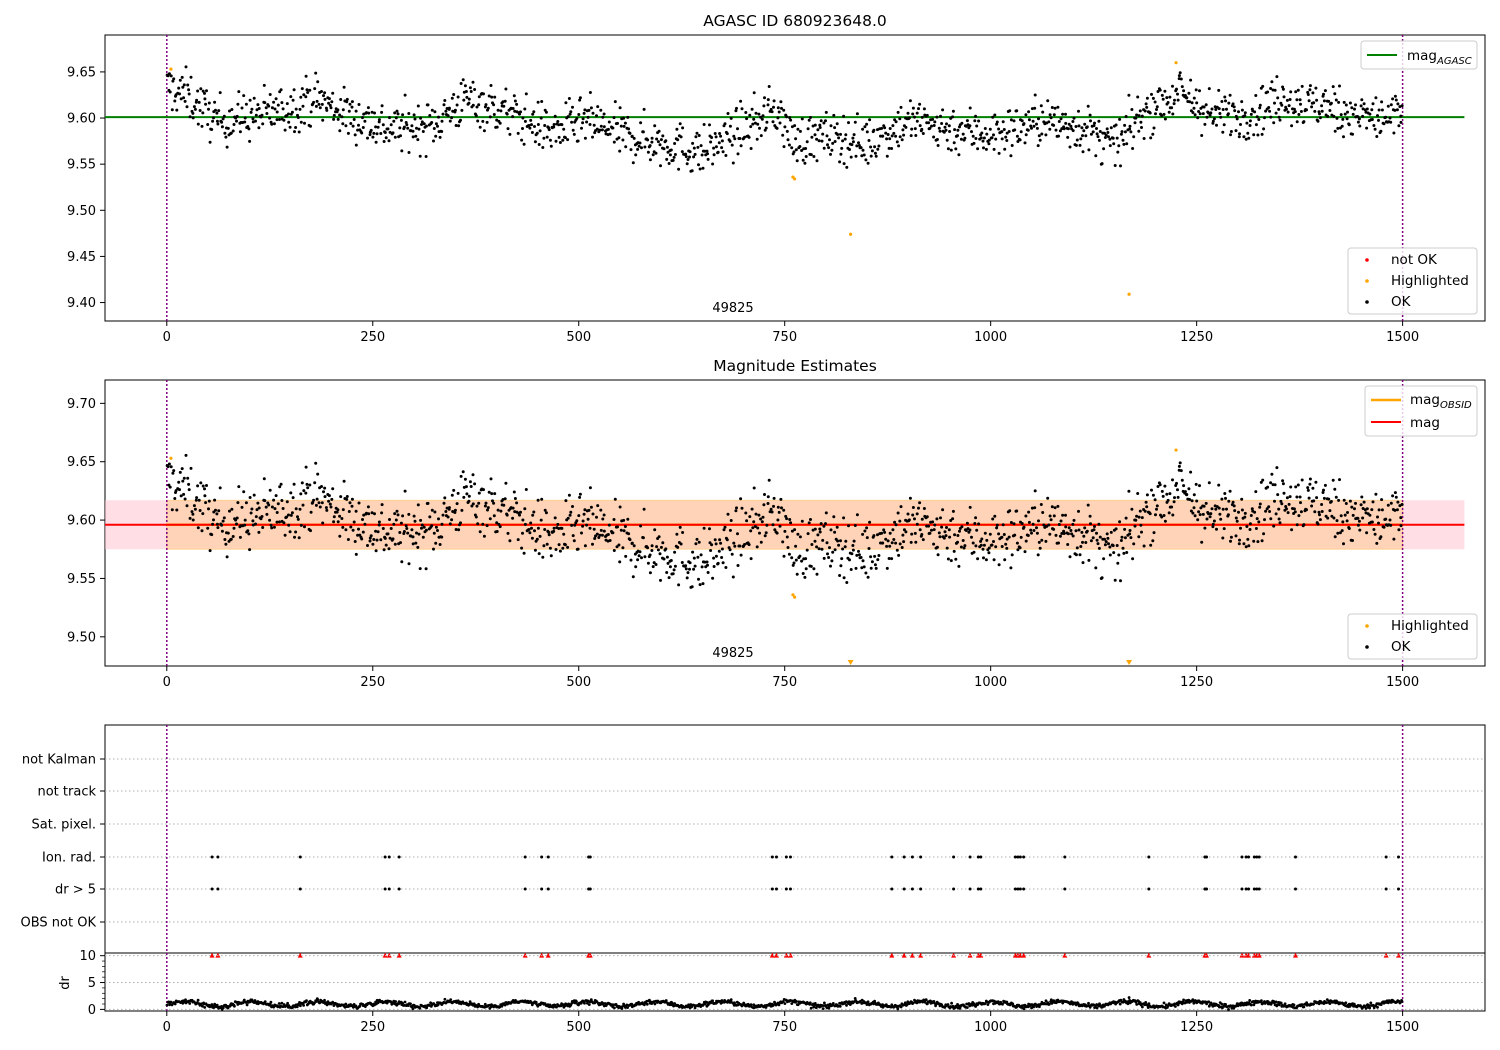  Describe the element at coordinates (1065, 955) in the screenshot. I see `dr-clipped-marker` at that location.